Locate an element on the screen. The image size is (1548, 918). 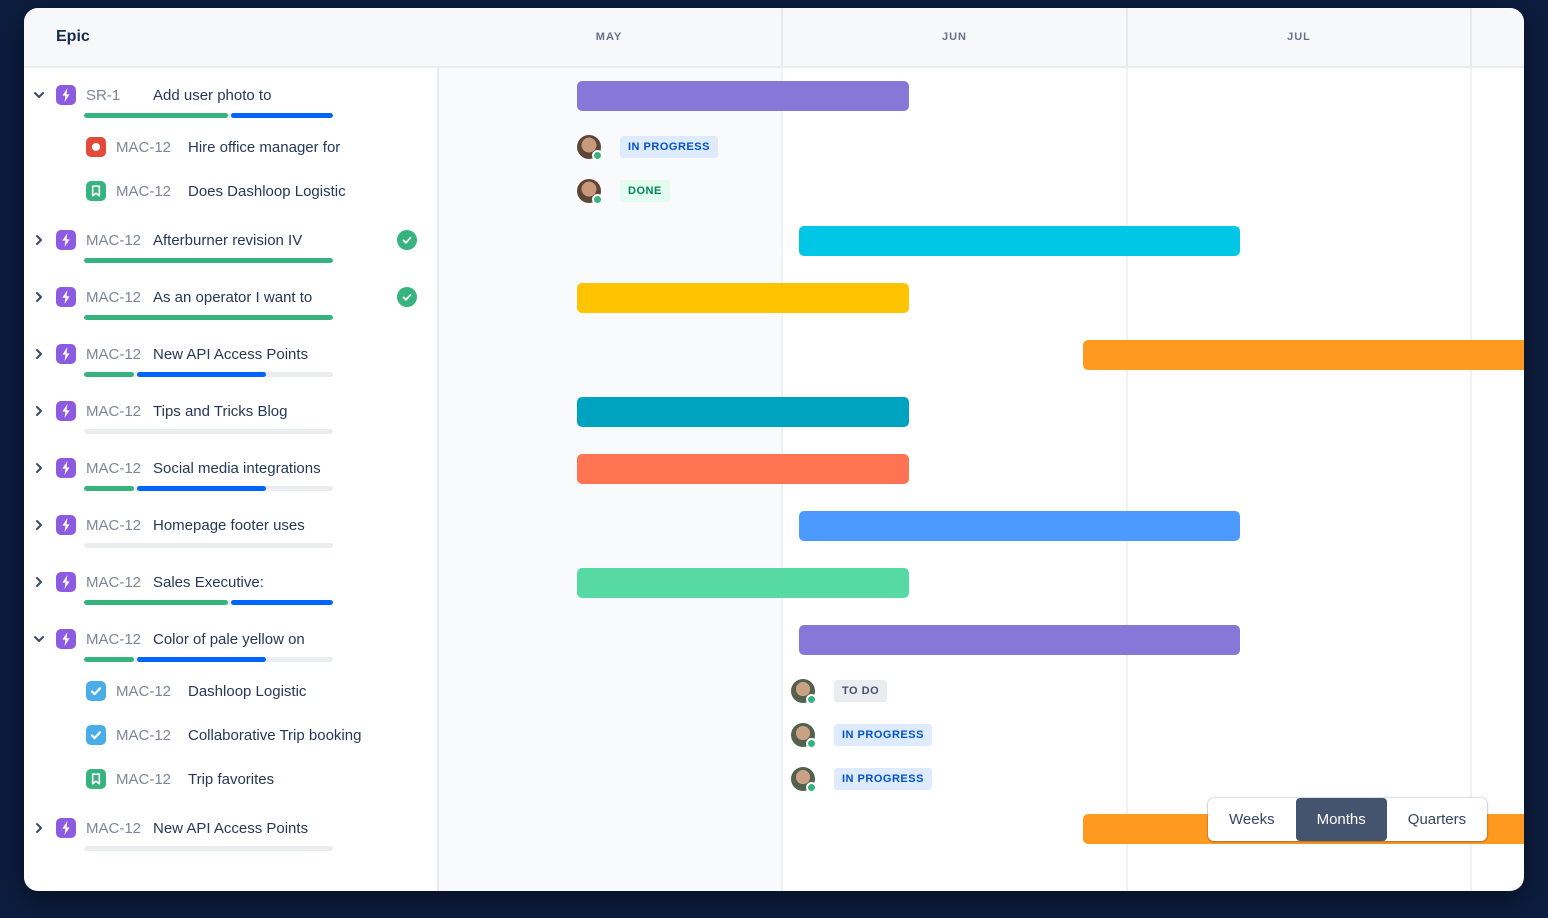
issue-title: Homepage footer uses is located at coordinates (229, 525).